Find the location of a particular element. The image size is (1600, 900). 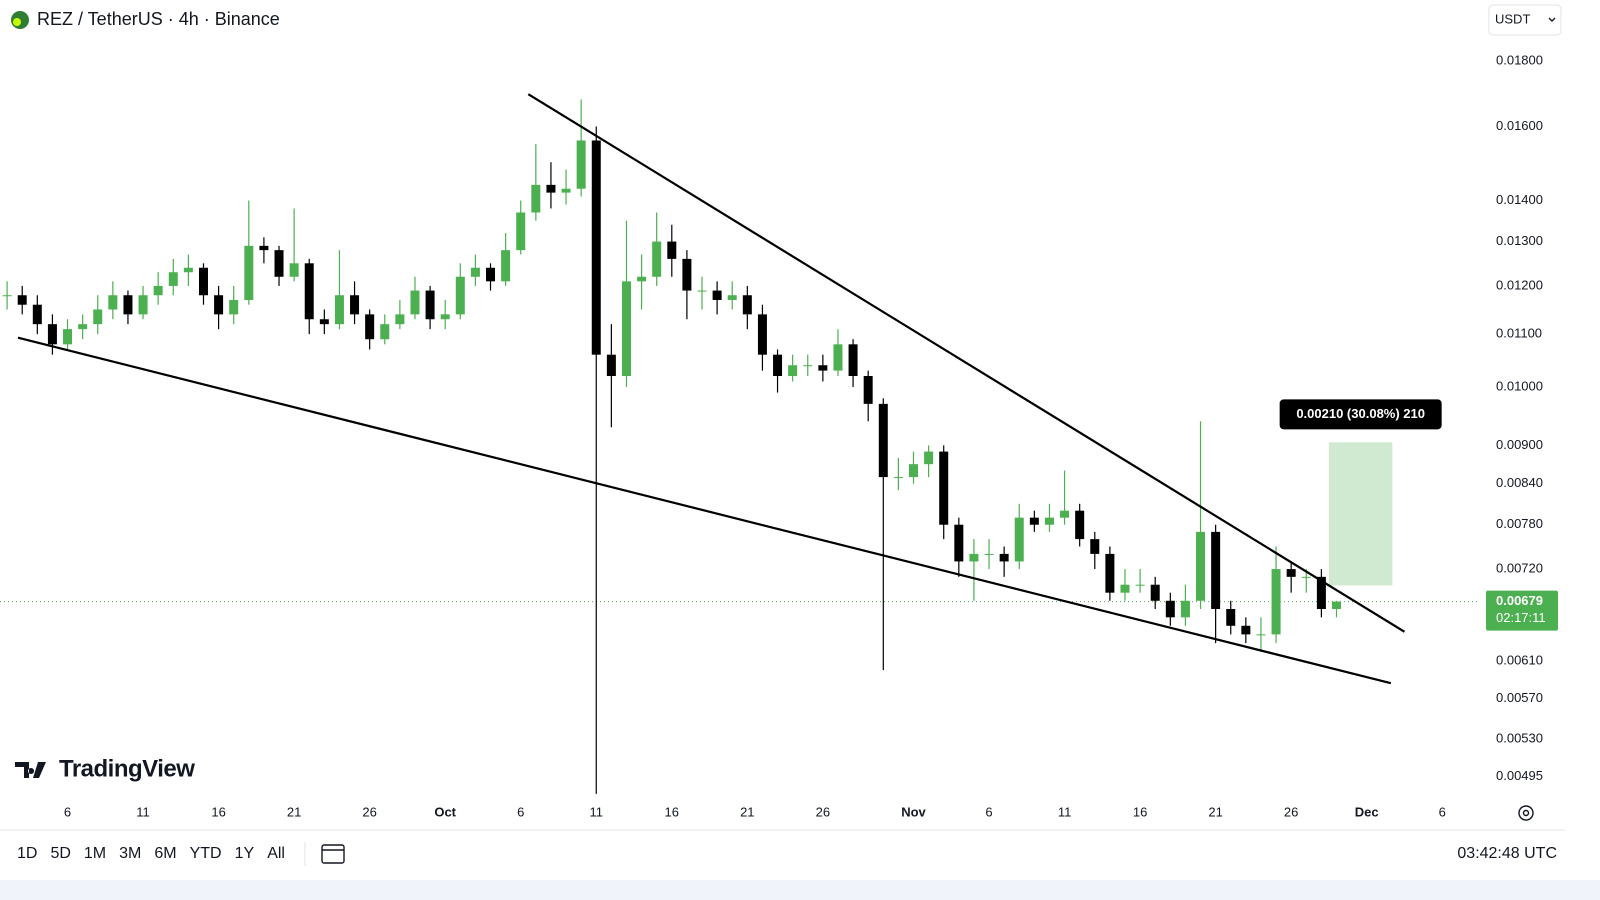

logo-icon is located at coordinates (30, 770).